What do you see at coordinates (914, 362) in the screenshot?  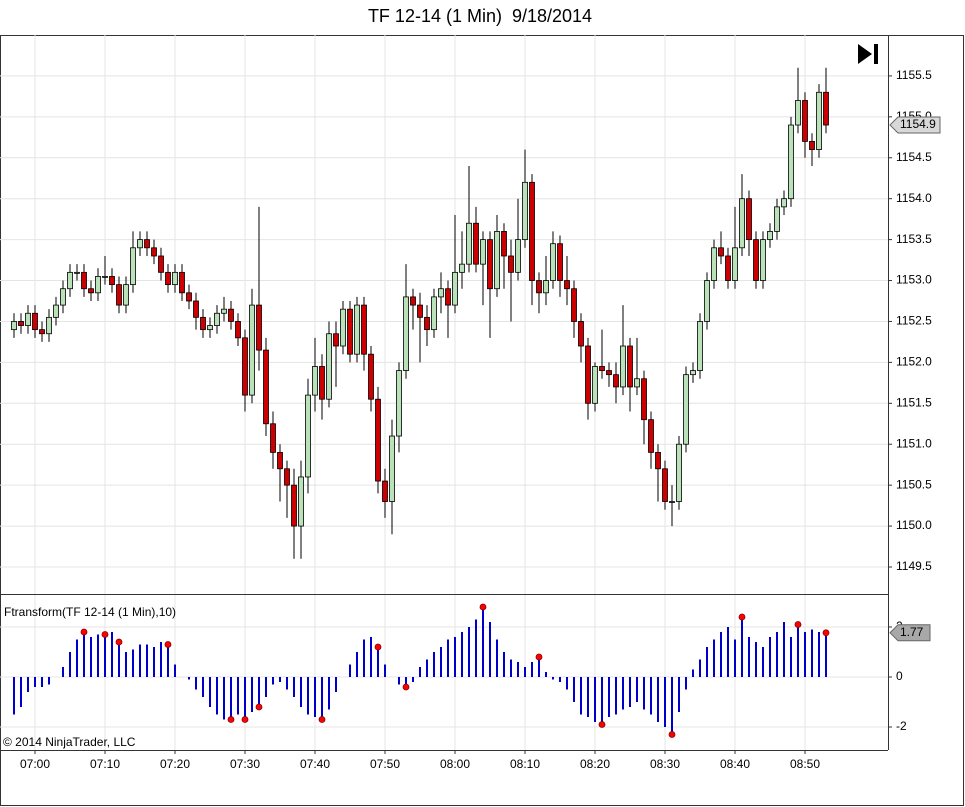 I see `y-tick-label: 1152.0` at bounding box center [914, 362].